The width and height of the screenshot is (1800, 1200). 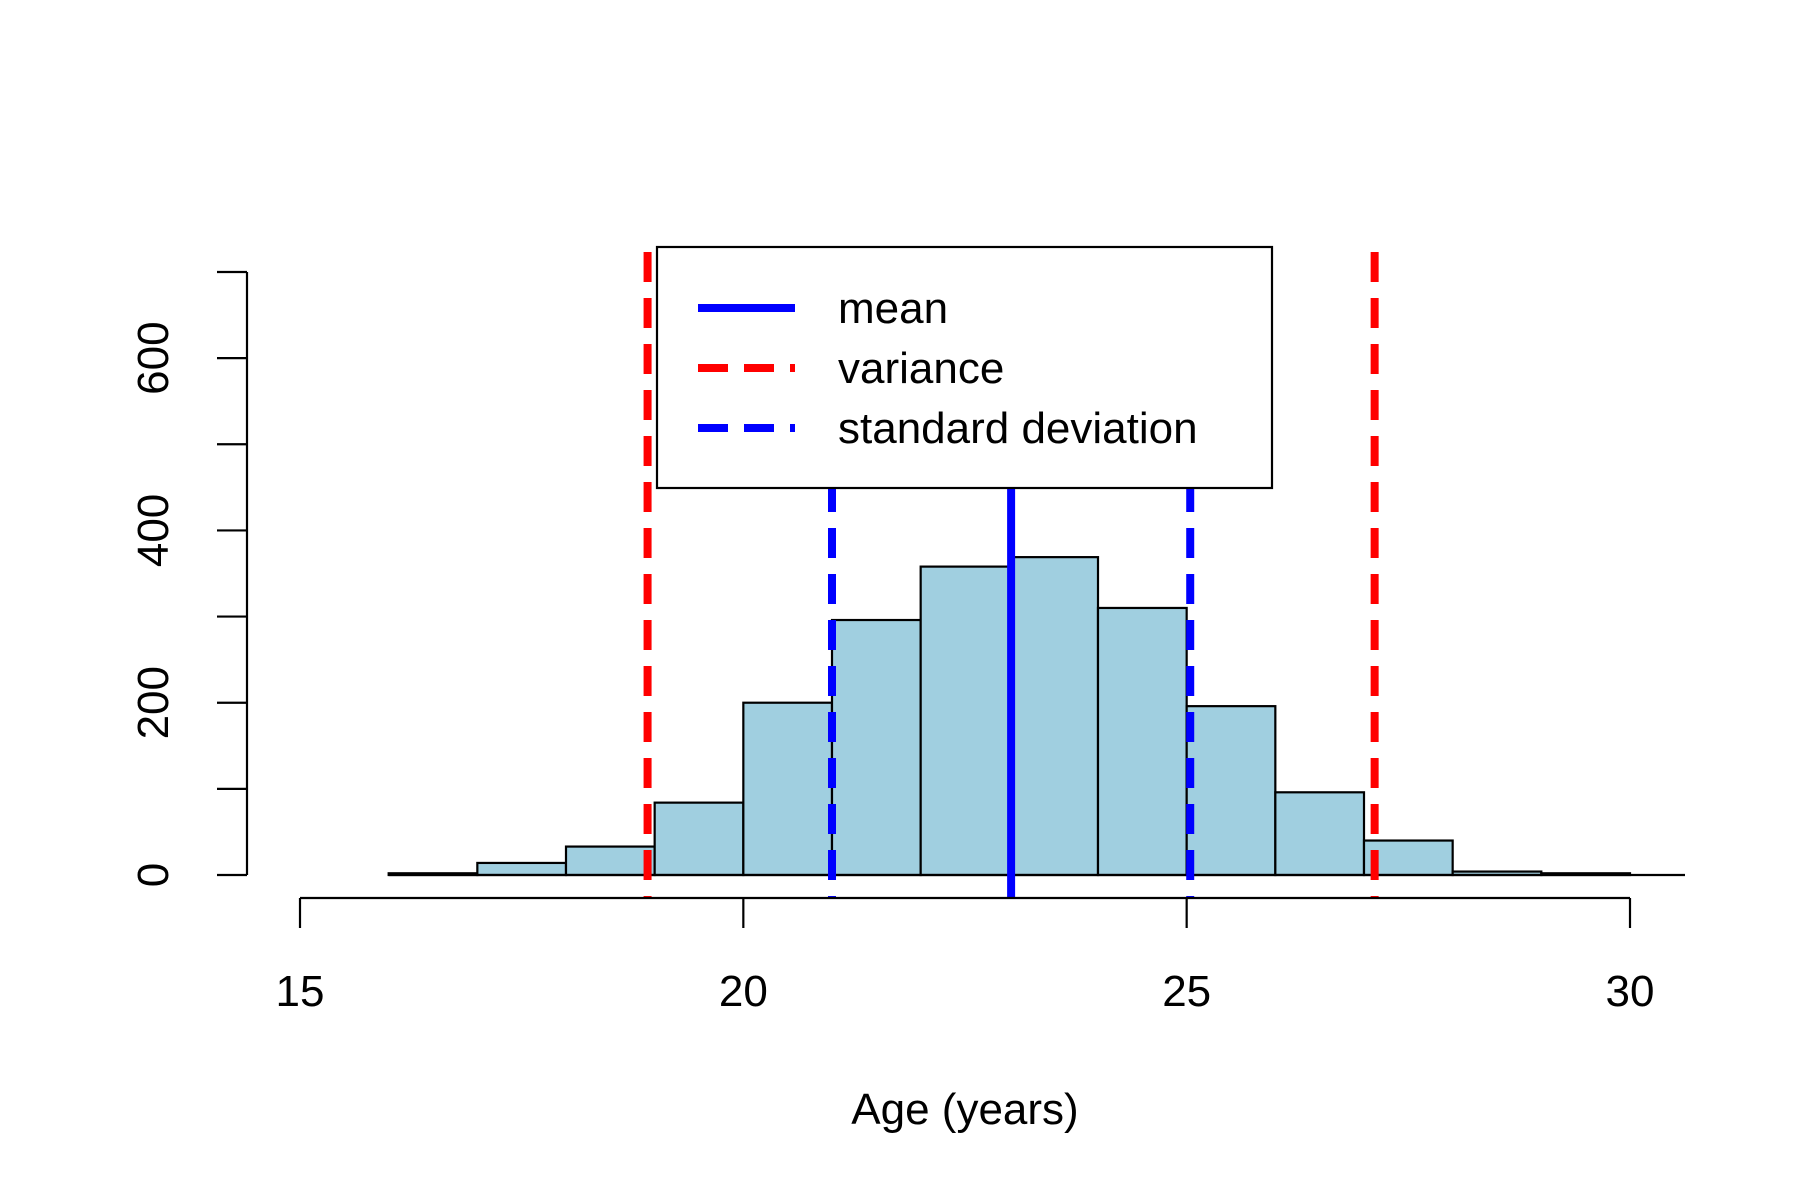 I want to click on legend-label: standard deviation, so click(x=1018, y=428).